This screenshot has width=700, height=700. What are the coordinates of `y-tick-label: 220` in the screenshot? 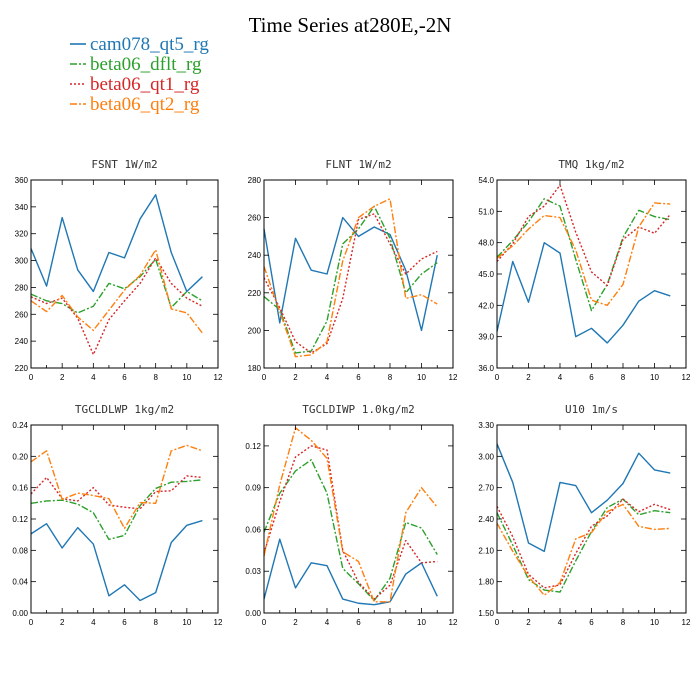 It's located at (22, 368).